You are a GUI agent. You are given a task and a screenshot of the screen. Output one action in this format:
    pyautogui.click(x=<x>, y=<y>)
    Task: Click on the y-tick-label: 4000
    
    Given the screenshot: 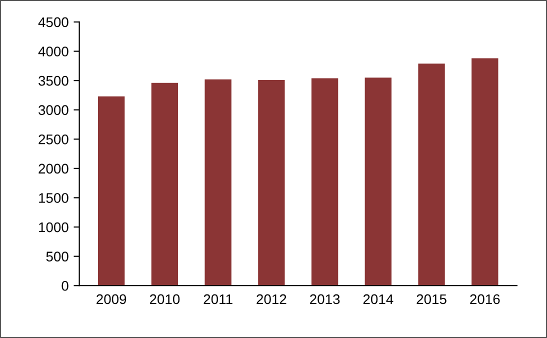 What is the action you would take?
    pyautogui.click(x=53, y=51)
    